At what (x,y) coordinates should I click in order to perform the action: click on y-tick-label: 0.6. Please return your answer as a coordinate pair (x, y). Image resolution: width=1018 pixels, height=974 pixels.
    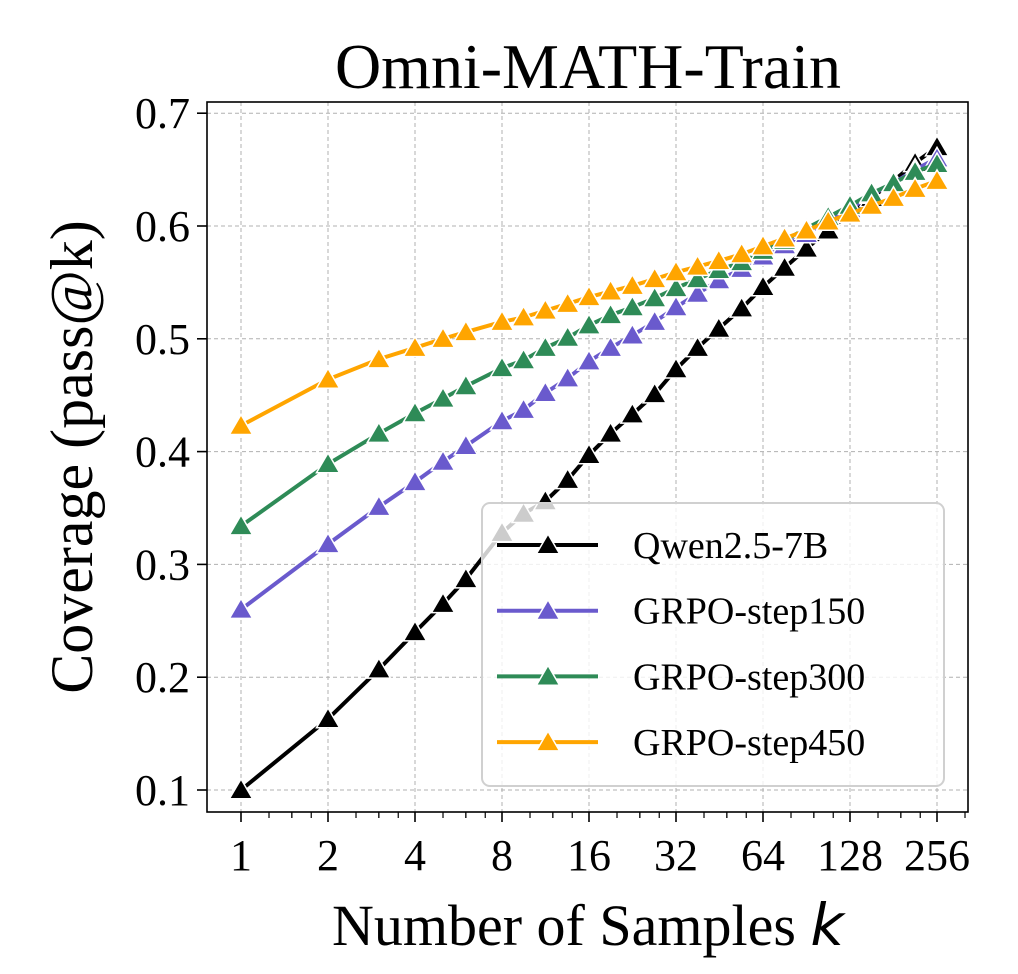
    Looking at the image, I should click on (162, 226).